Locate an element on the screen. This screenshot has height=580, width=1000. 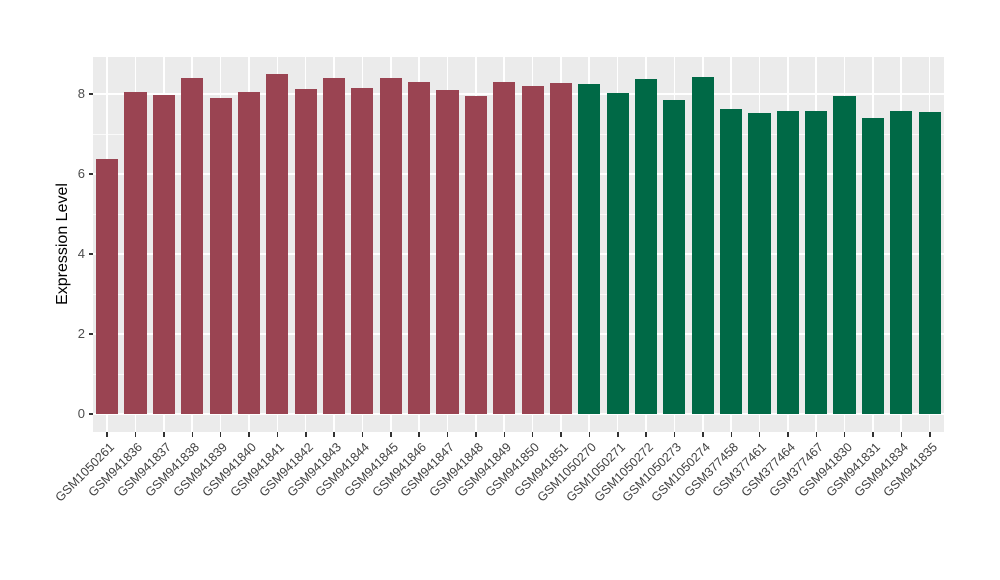
y-tick-label: 6 is located at coordinates (81, 173).